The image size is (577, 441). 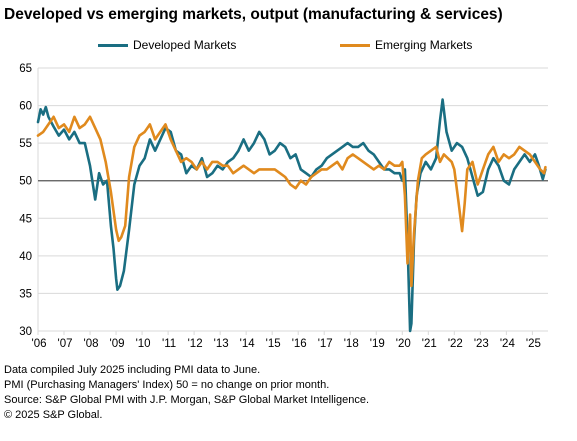 What do you see at coordinates (185, 45) in the screenshot?
I see `legend-label-developed: Developed Markets` at bounding box center [185, 45].